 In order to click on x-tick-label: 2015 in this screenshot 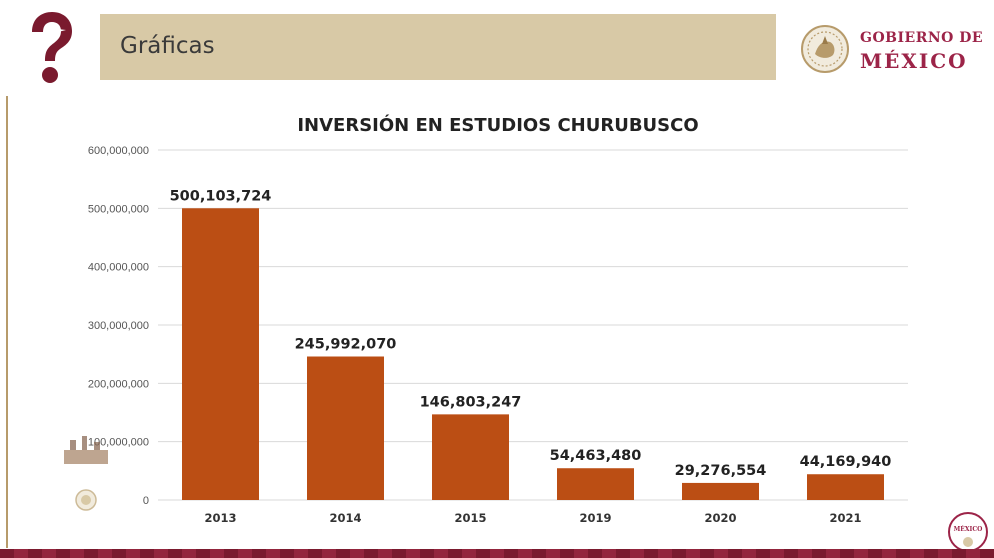, I will do `click(470, 518)`.